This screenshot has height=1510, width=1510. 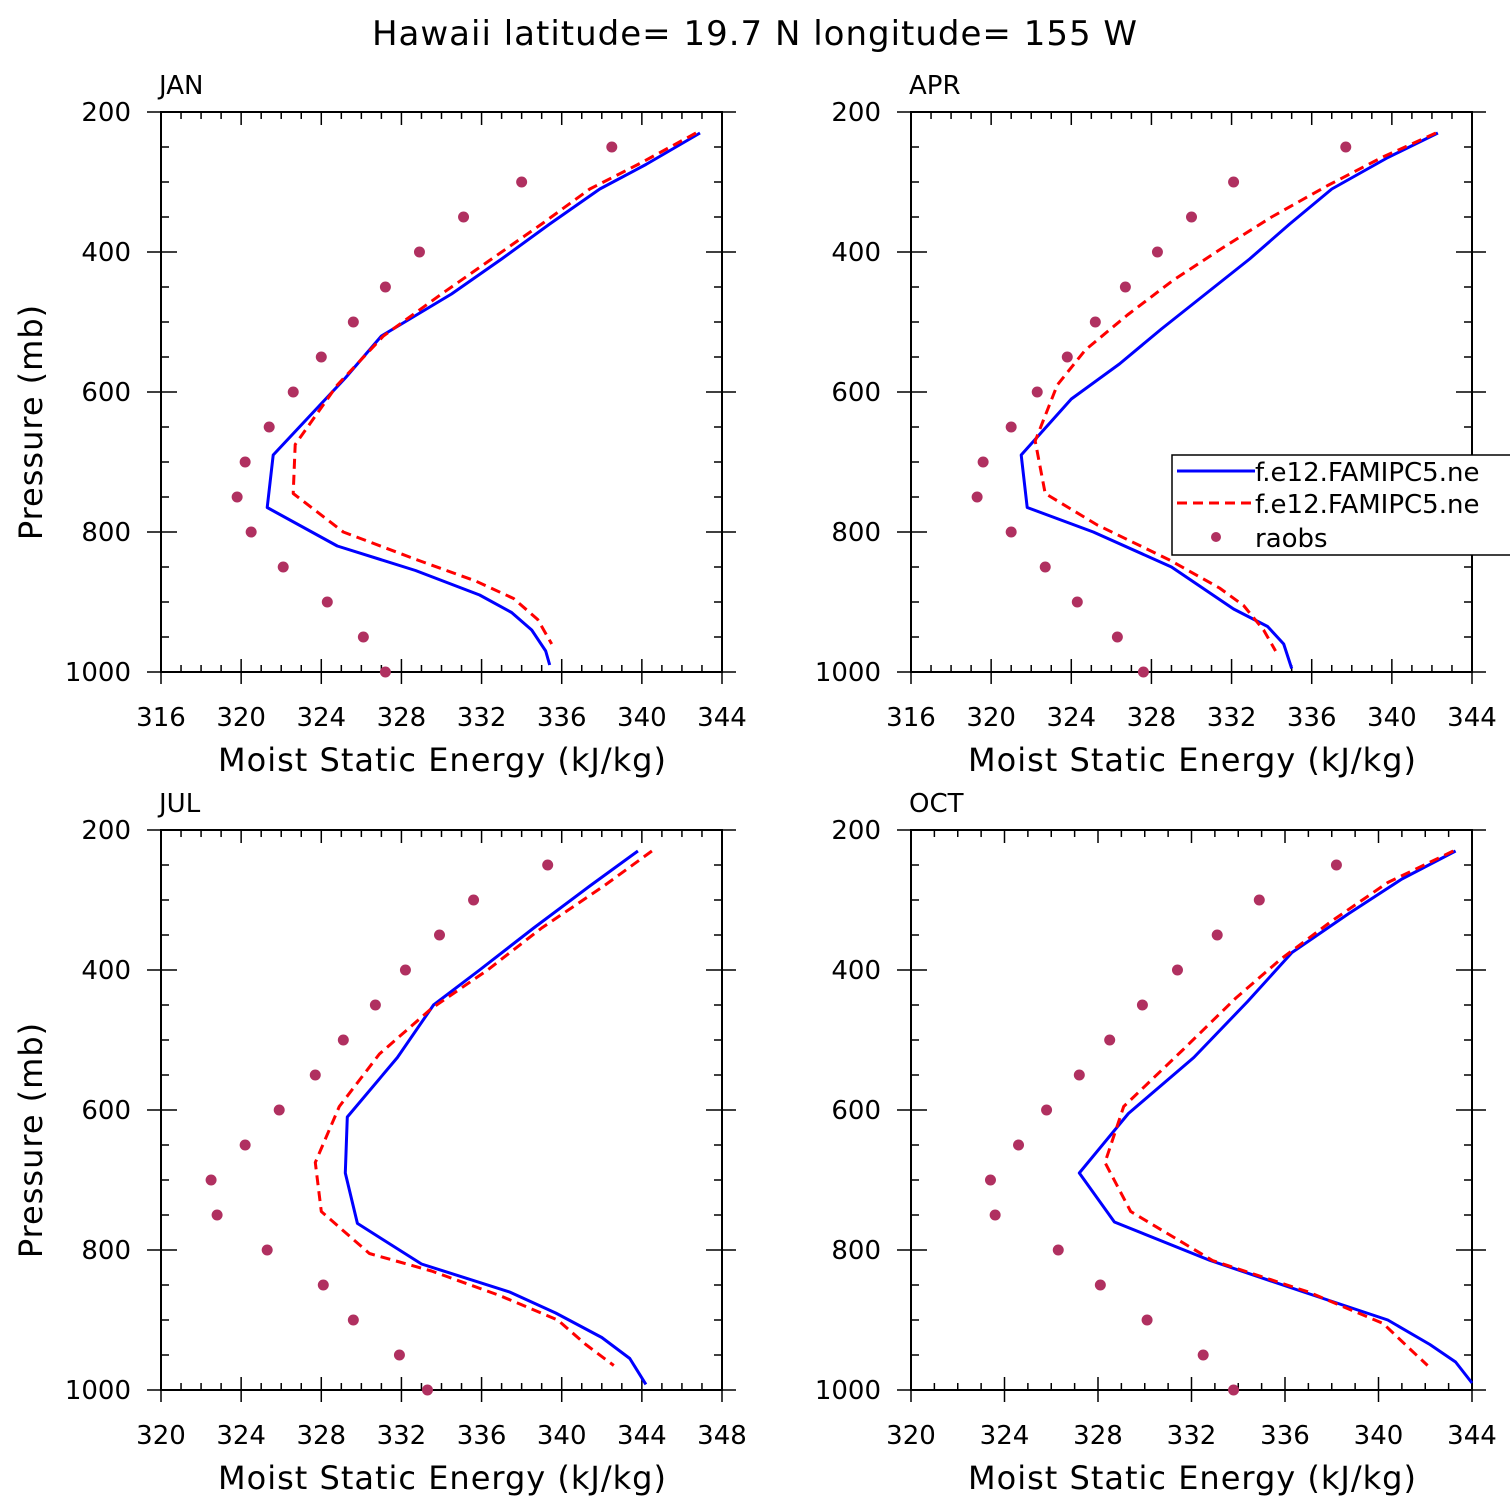 What do you see at coordinates (1367, 505) in the screenshot?
I see `legend-label-dashed: f.e12.FAMIPC5.ne` at bounding box center [1367, 505].